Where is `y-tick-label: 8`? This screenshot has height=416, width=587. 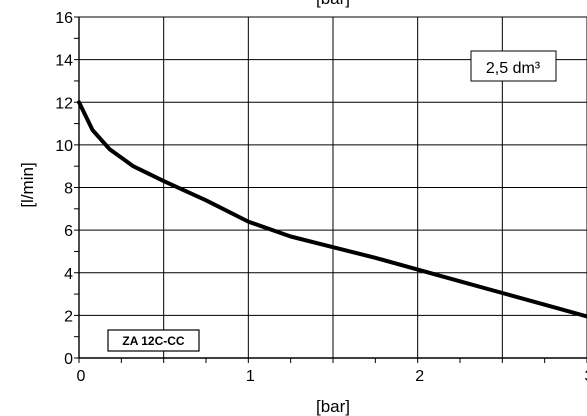
y-tick-label: 8 is located at coordinates (68, 189).